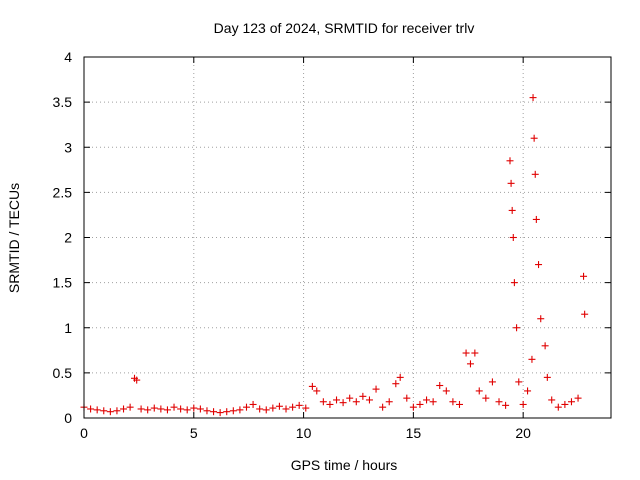 The width and height of the screenshot is (640, 480). Describe the element at coordinates (68, 57) in the screenshot. I see `y-tick-label: 4` at that location.